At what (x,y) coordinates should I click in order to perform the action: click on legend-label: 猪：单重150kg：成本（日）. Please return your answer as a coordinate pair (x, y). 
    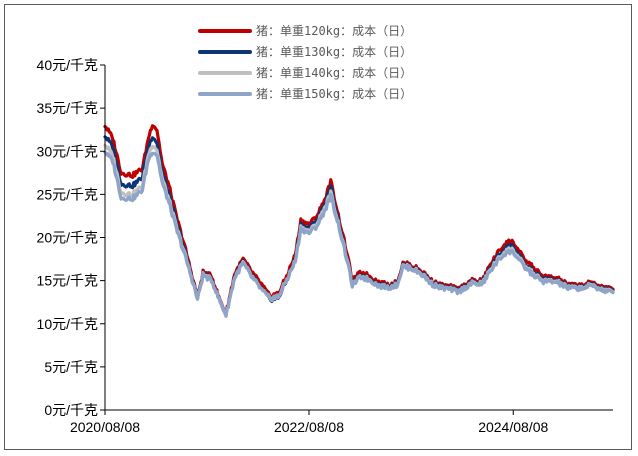
    Looking at the image, I should click on (334, 94).